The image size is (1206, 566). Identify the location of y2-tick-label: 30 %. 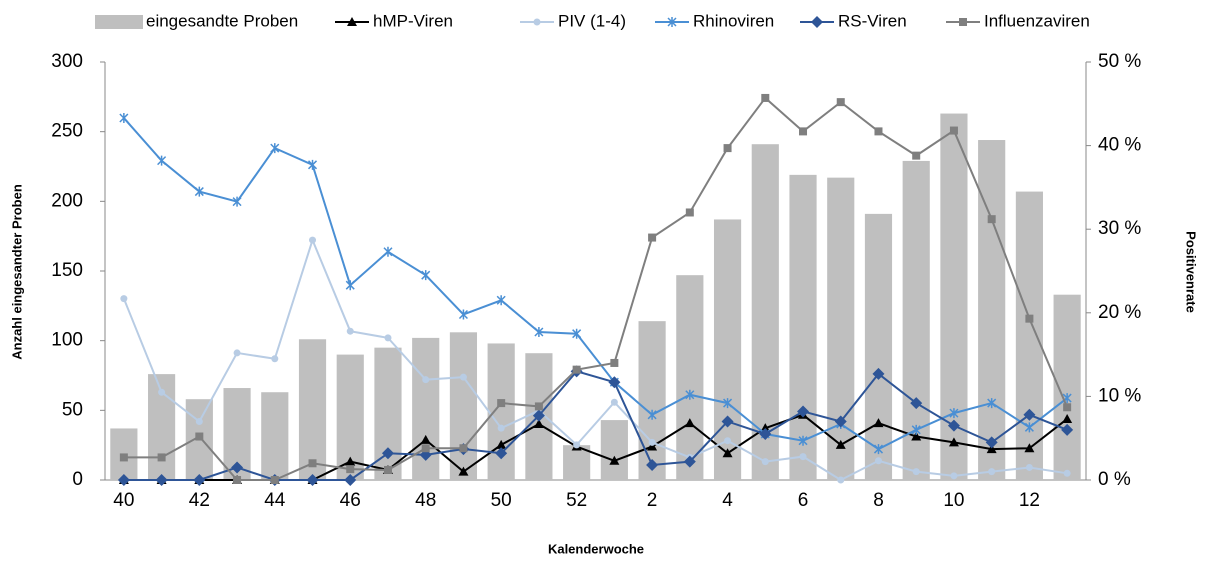
(1119, 228).